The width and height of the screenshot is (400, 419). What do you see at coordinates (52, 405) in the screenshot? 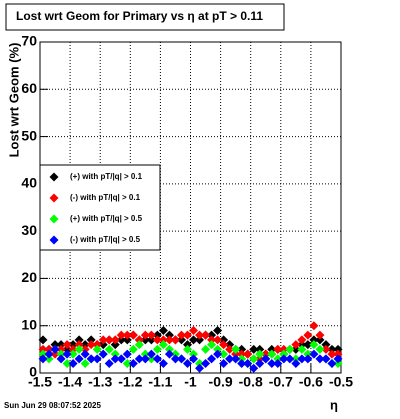
I see `footer-date: Sun Jun 29 08:07:52 2025` at bounding box center [52, 405].